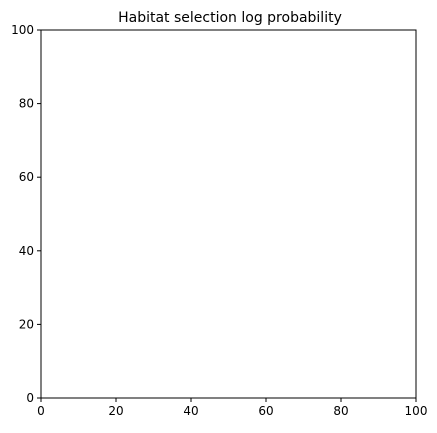  Describe the element at coordinates (230, 18) in the screenshot. I see `chart-title: Habitat selection log probability` at that location.